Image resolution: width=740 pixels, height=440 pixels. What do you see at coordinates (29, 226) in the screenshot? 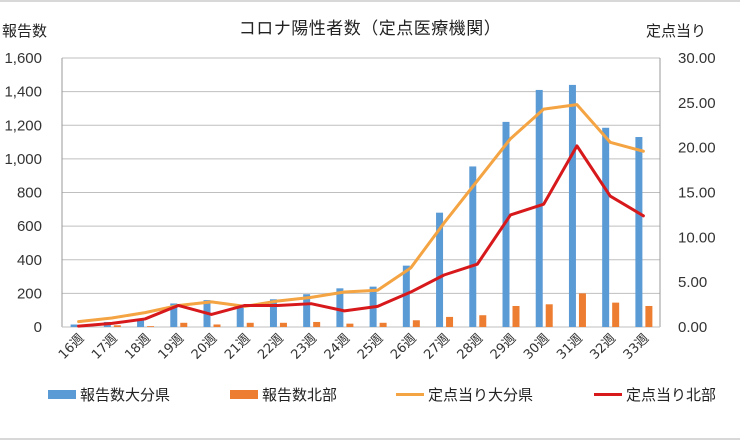
I see `y-tick-label: 600` at bounding box center [29, 226].